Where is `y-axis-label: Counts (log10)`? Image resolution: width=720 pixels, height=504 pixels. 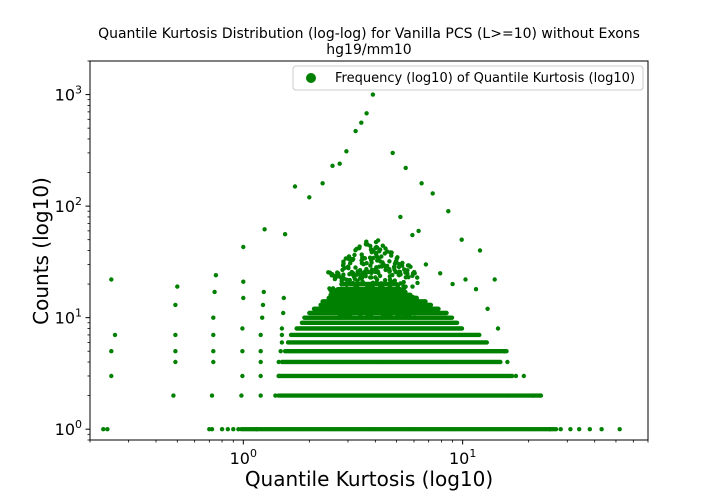
y-axis-label: Counts (log10) is located at coordinates (41, 251).